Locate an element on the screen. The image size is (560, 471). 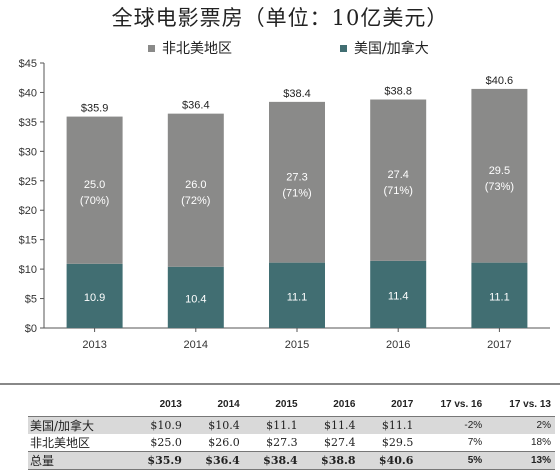
table-cell: $10.4 is located at coordinates (214, 425).